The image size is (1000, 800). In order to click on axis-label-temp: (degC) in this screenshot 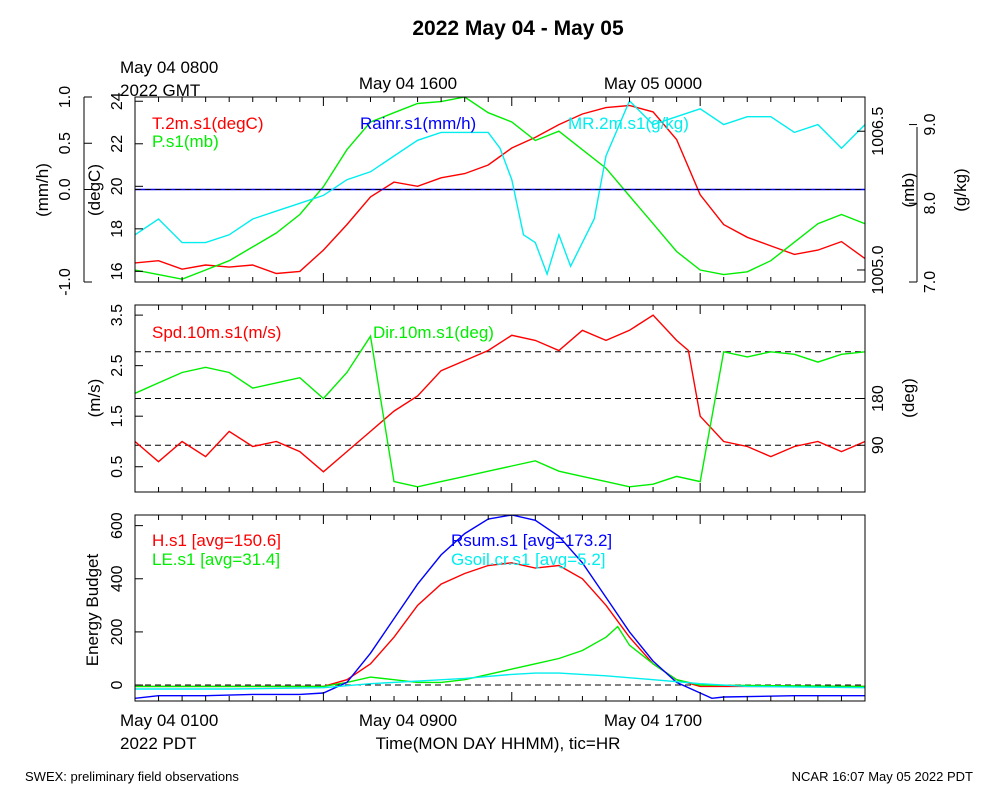, I will do `click(94, 190)`.